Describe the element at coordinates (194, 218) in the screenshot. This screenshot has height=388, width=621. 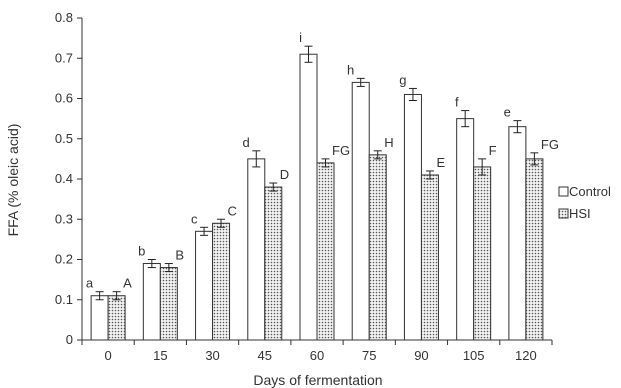
I see `significance-label: c` at that location.